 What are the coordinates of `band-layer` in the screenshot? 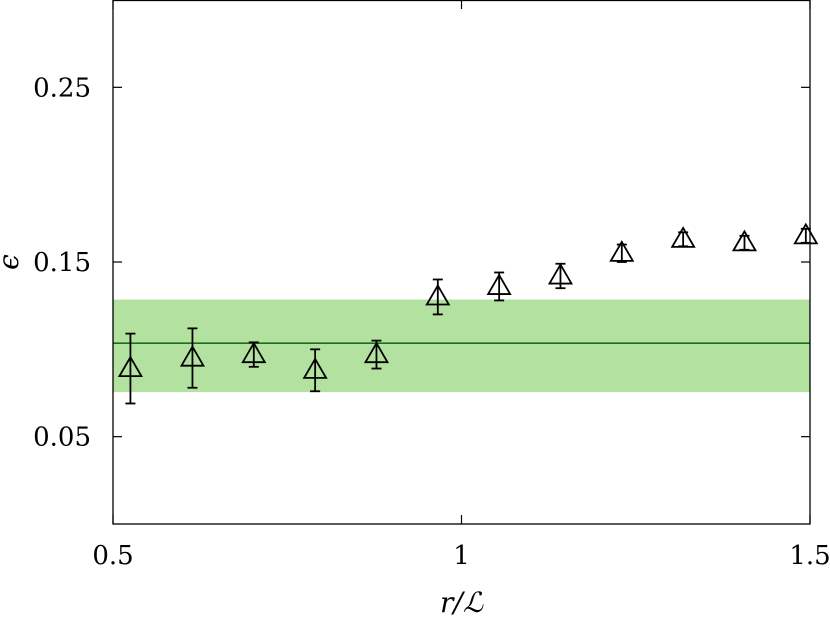 It's located at (461, 346).